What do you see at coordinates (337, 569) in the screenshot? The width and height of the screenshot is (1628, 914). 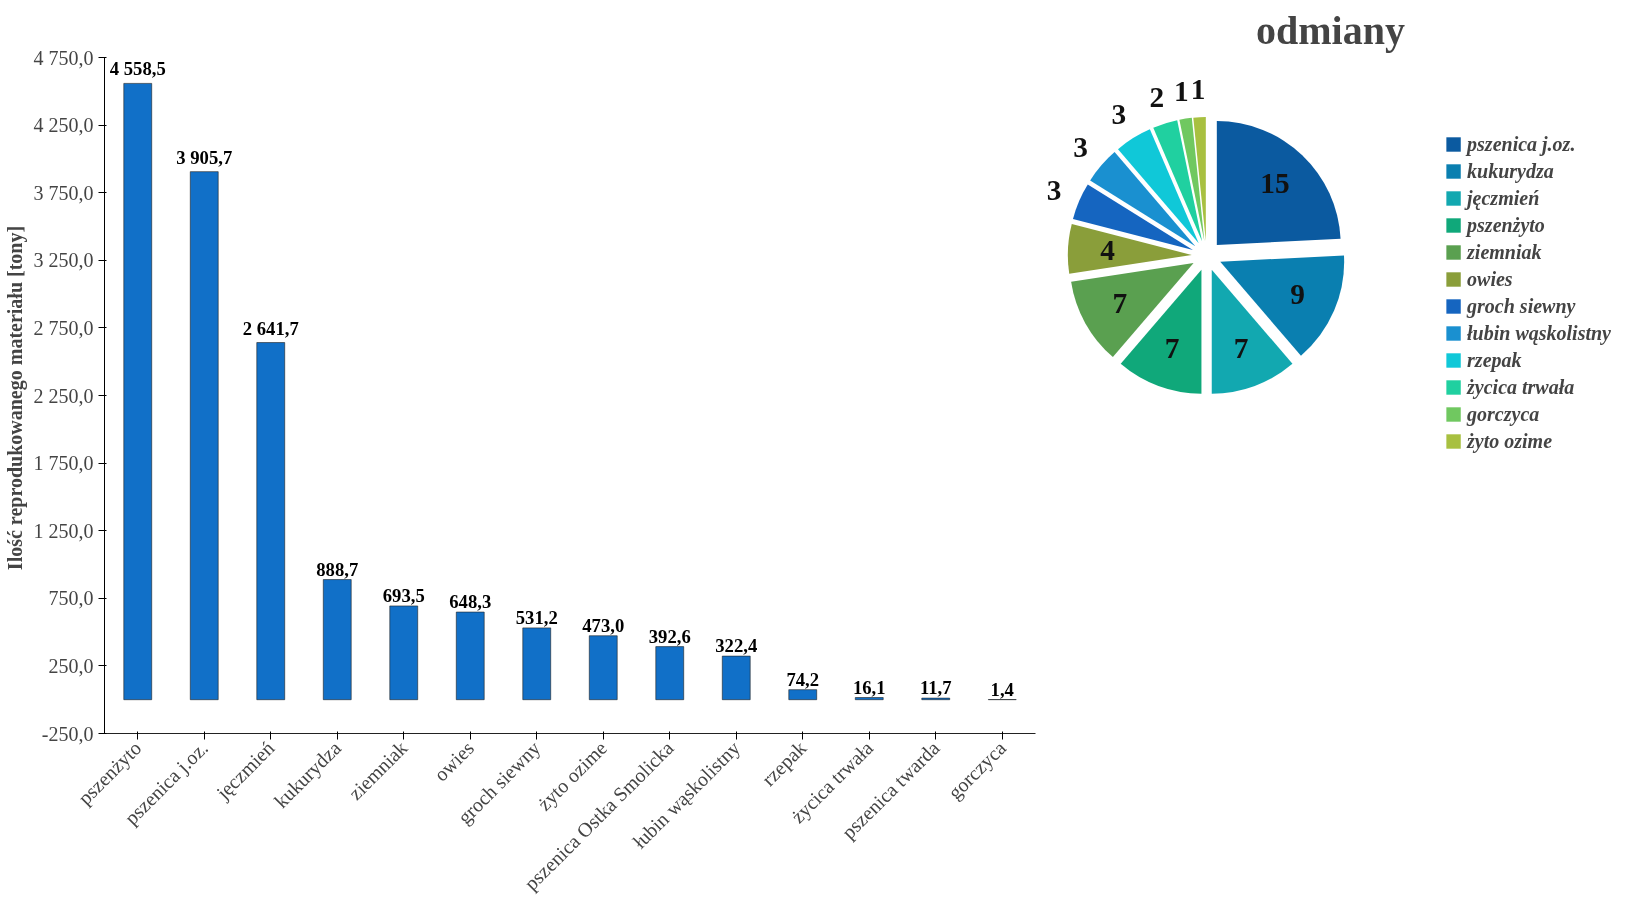 I see `data-label: 888,7` at bounding box center [337, 569].